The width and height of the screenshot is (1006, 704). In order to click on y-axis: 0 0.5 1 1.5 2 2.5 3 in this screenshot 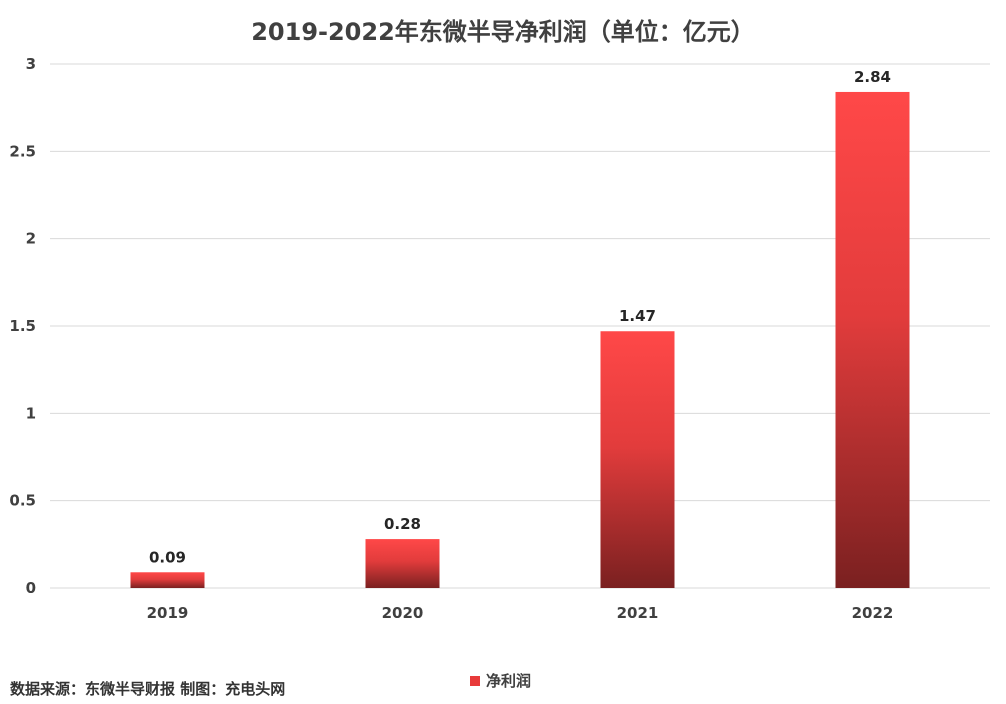, I will do `click(22, 326)`.